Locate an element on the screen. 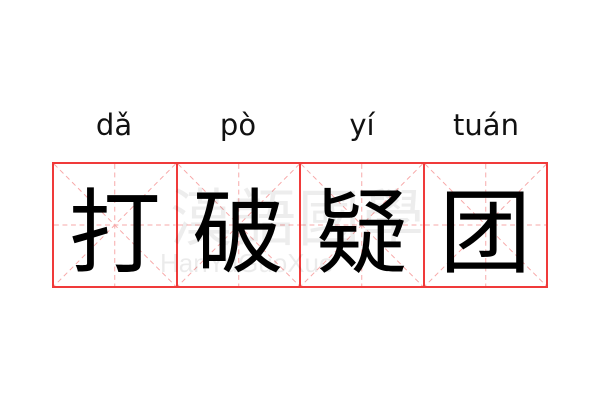 The image size is (600, 400). char-cell-1: 打 is located at coordinates (116, 225).